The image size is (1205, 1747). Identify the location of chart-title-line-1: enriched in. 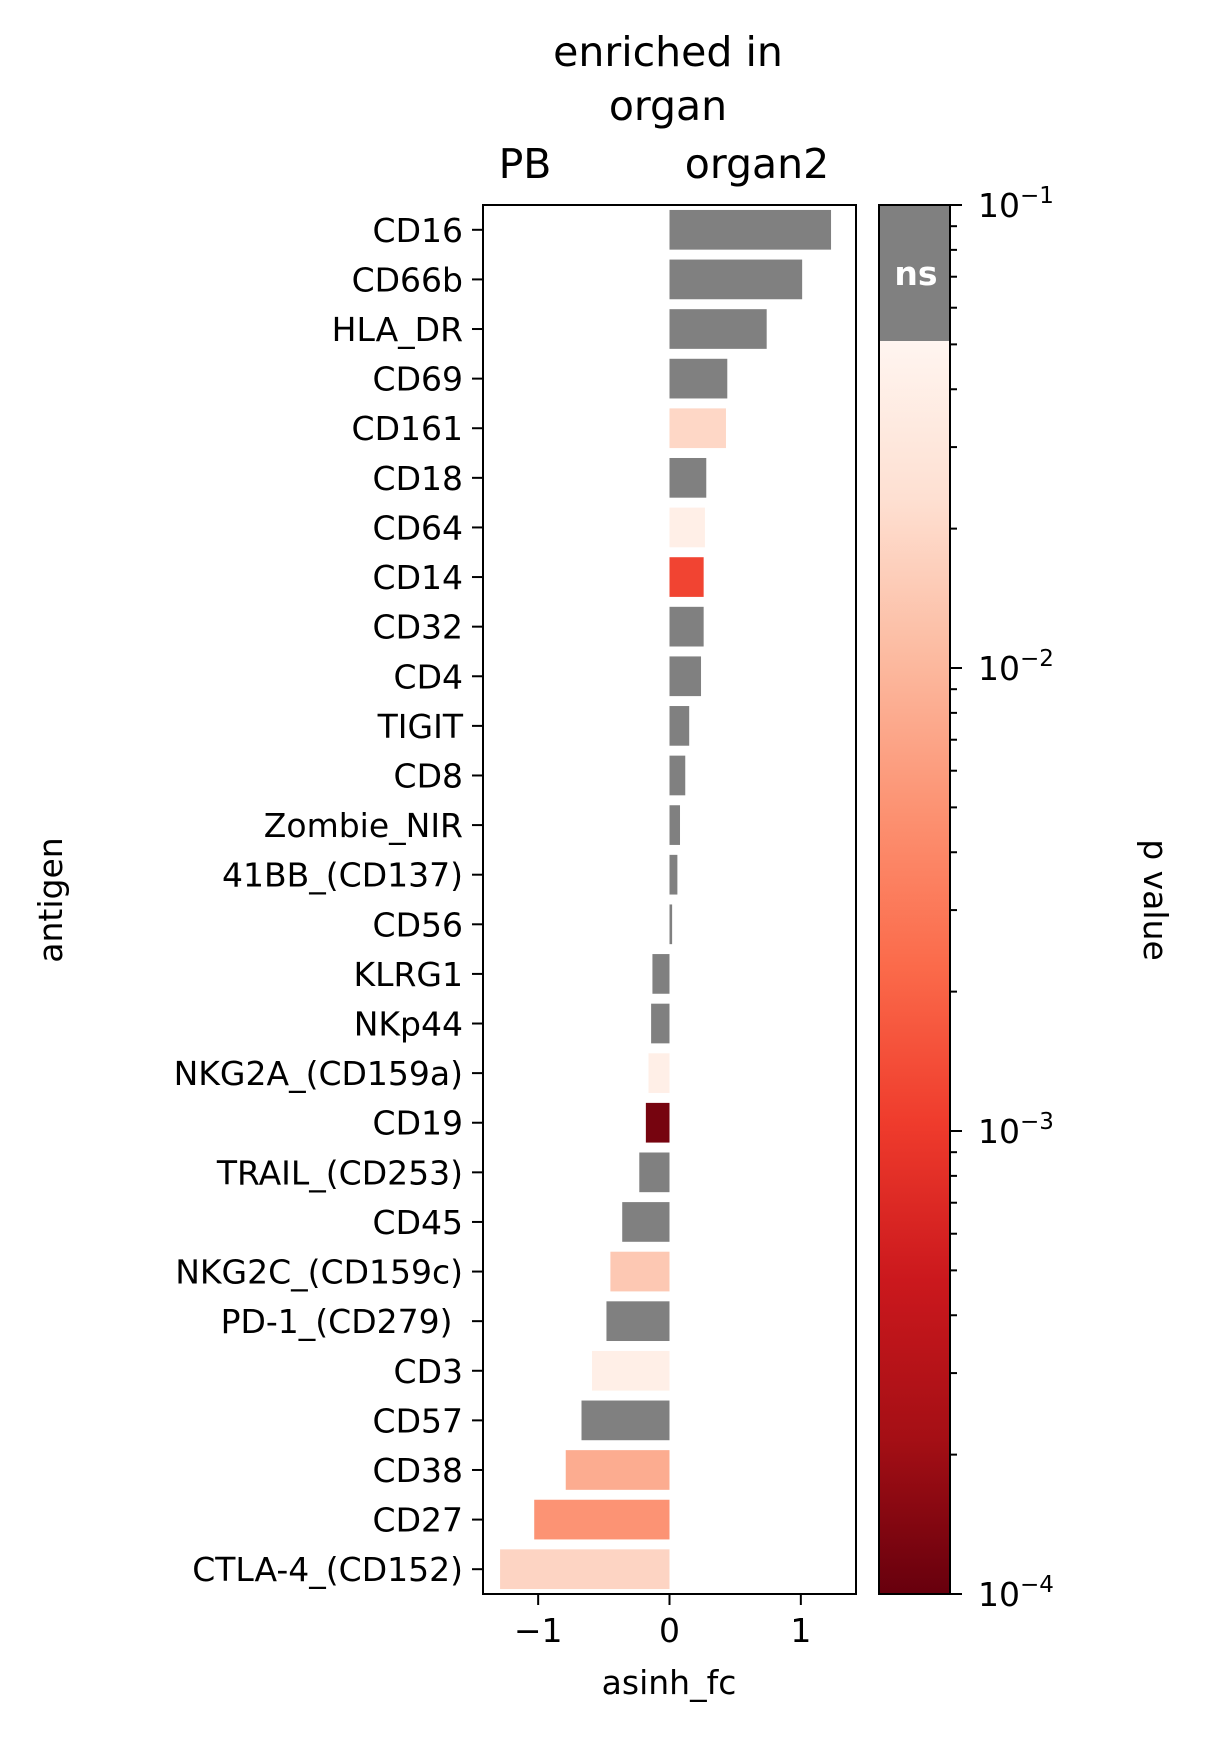
(668, 52).